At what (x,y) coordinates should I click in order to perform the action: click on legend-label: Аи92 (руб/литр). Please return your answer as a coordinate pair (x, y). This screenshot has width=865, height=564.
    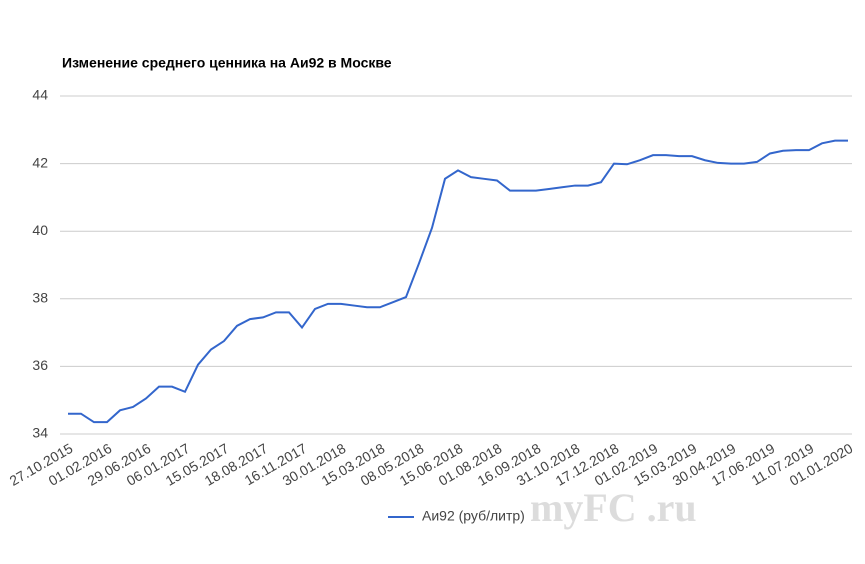
    Looking at the image, I should click on (473, 516).